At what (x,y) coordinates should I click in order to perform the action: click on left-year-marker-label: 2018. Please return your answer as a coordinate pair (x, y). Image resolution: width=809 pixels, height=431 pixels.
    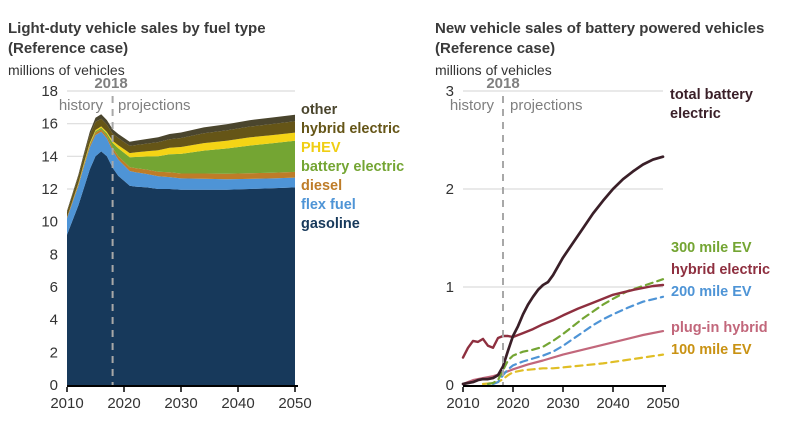
    Looking at the image, I should click on (111, 83).